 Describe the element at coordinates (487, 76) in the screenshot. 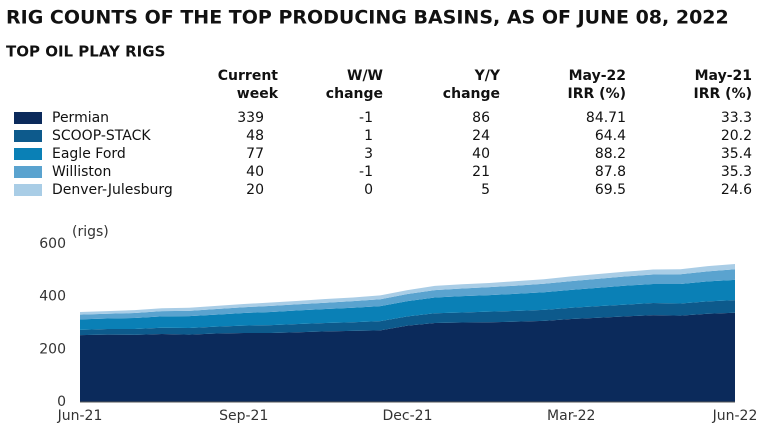

I see `column-header: Y/Y` at that location.